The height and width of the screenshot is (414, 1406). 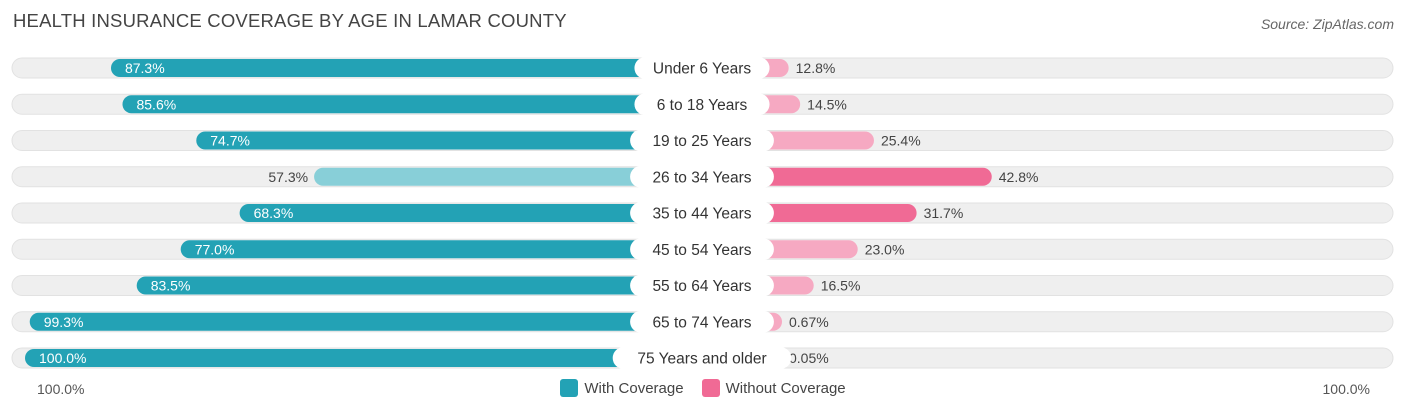 I want to click on category-label: 75 Years and older, so click(x=701, y=359).